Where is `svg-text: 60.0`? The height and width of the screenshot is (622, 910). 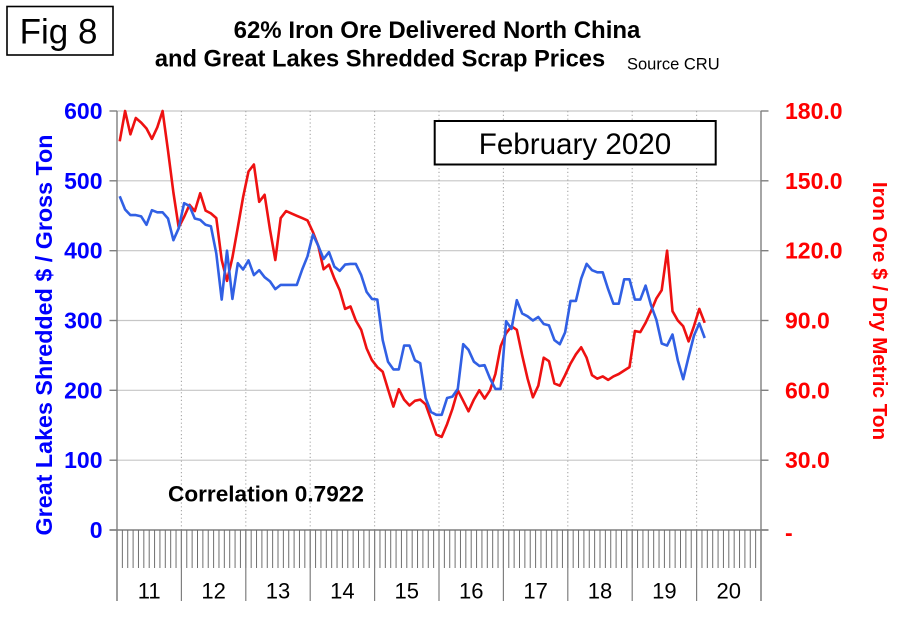
svg-text: 60.0 is located at coordinates (807, 390).